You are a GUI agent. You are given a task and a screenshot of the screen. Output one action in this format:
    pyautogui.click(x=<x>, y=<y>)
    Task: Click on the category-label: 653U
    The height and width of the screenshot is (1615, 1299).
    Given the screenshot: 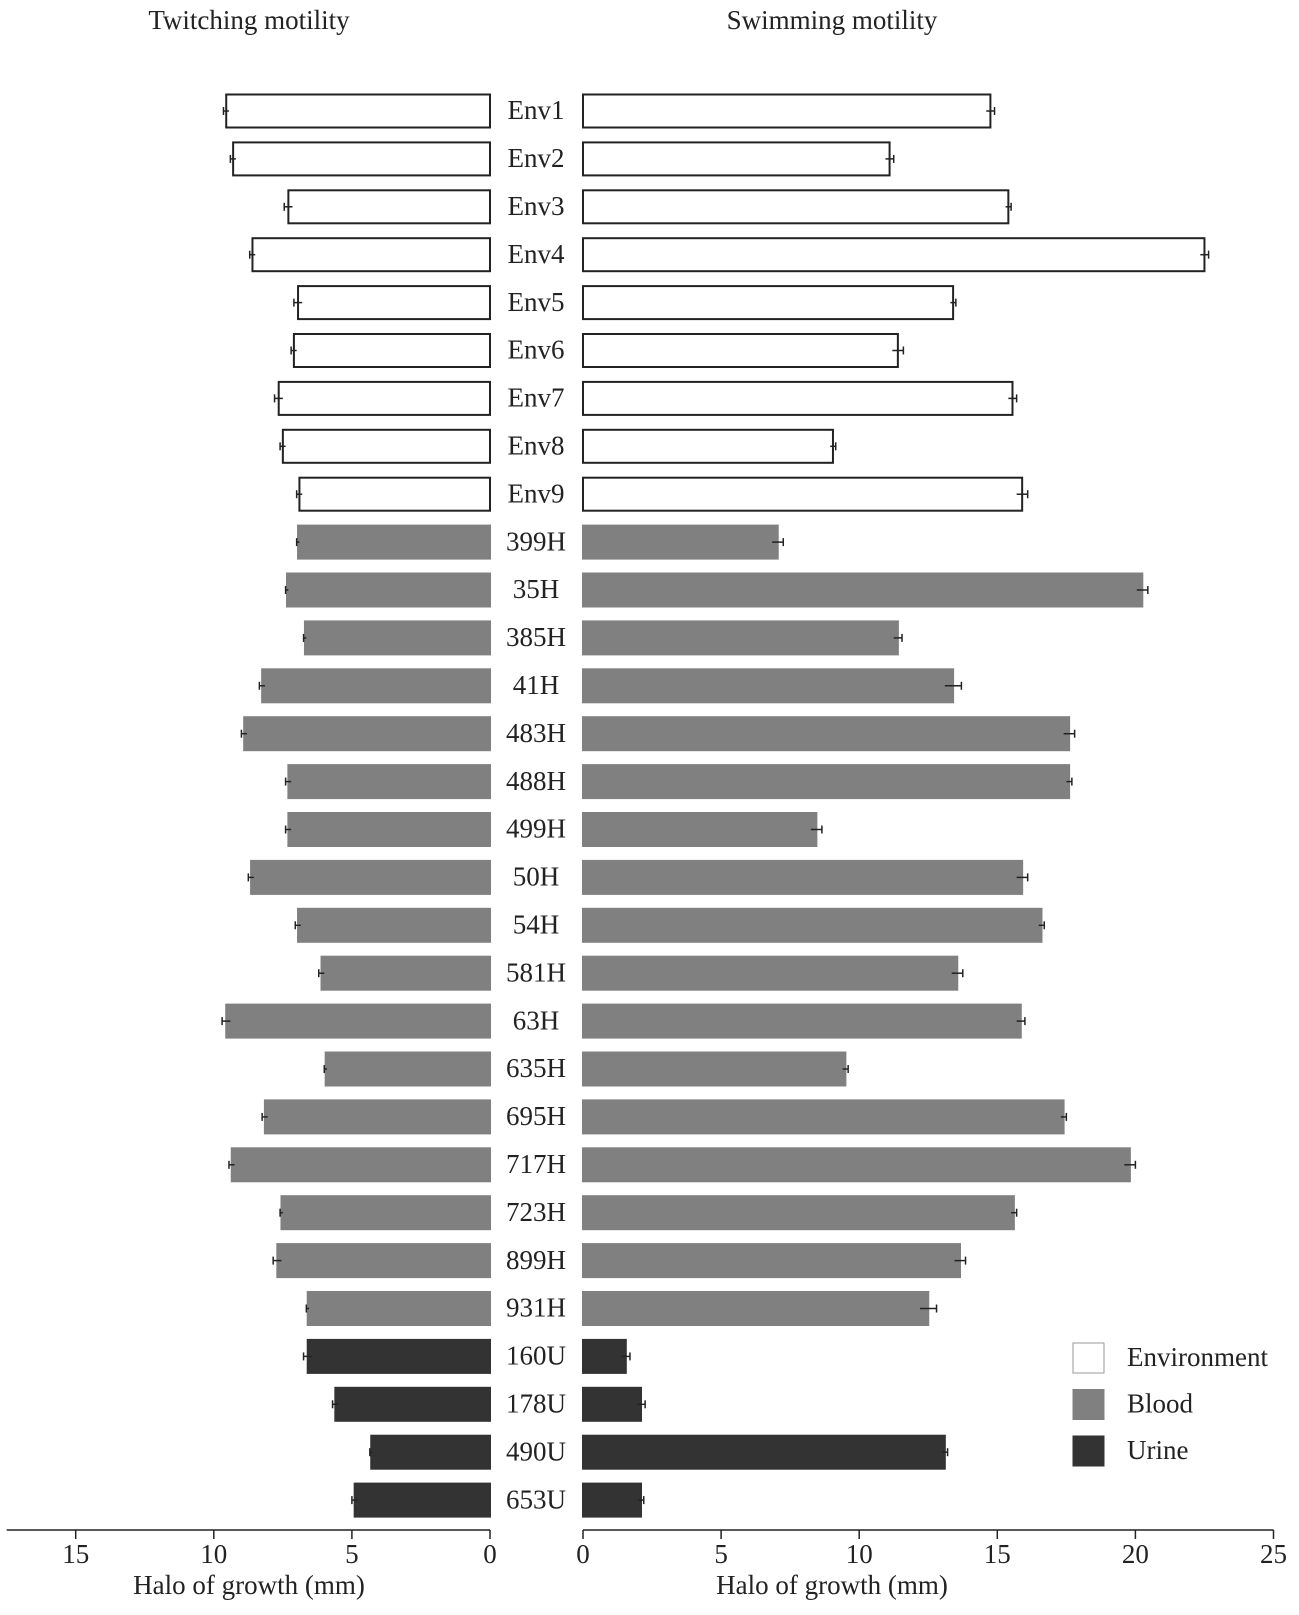 What is the action you would take?
    pyautogui.click(x=536, y=1499)
    